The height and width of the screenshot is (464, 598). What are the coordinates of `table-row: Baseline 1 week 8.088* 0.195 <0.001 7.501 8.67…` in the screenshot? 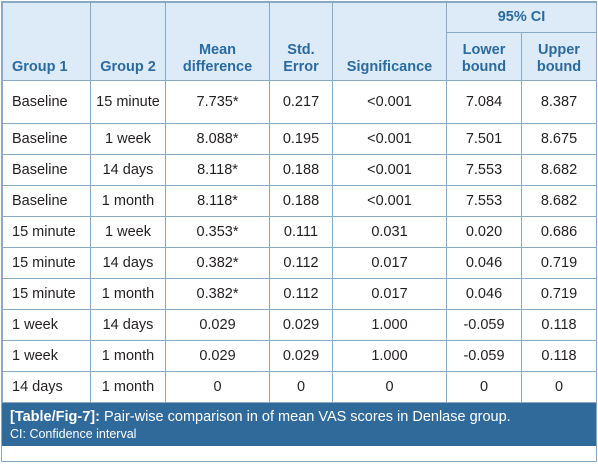 It's located at (299, 139).